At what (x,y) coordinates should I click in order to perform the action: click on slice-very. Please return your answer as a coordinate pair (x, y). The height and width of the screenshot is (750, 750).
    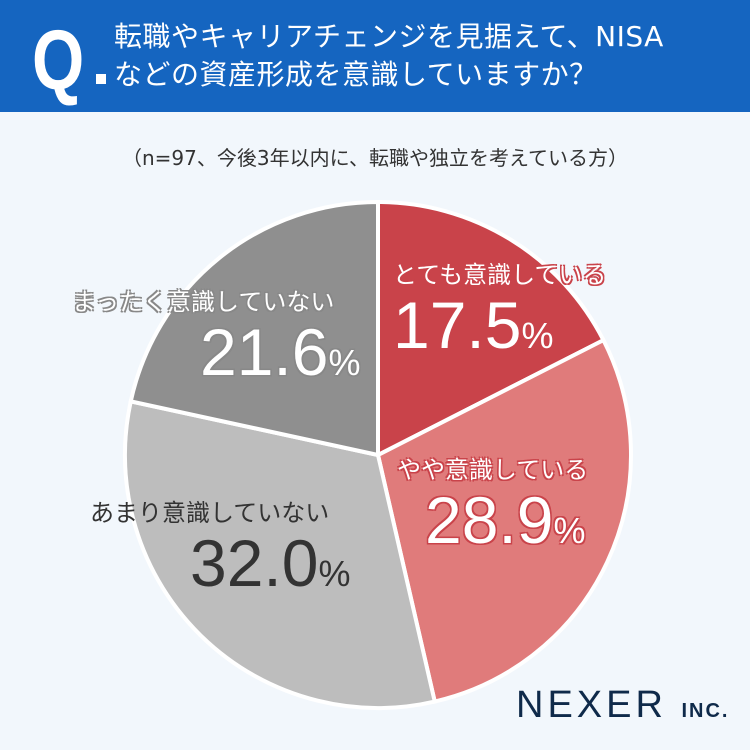
    Looking at the image, I should click on (491, 329).